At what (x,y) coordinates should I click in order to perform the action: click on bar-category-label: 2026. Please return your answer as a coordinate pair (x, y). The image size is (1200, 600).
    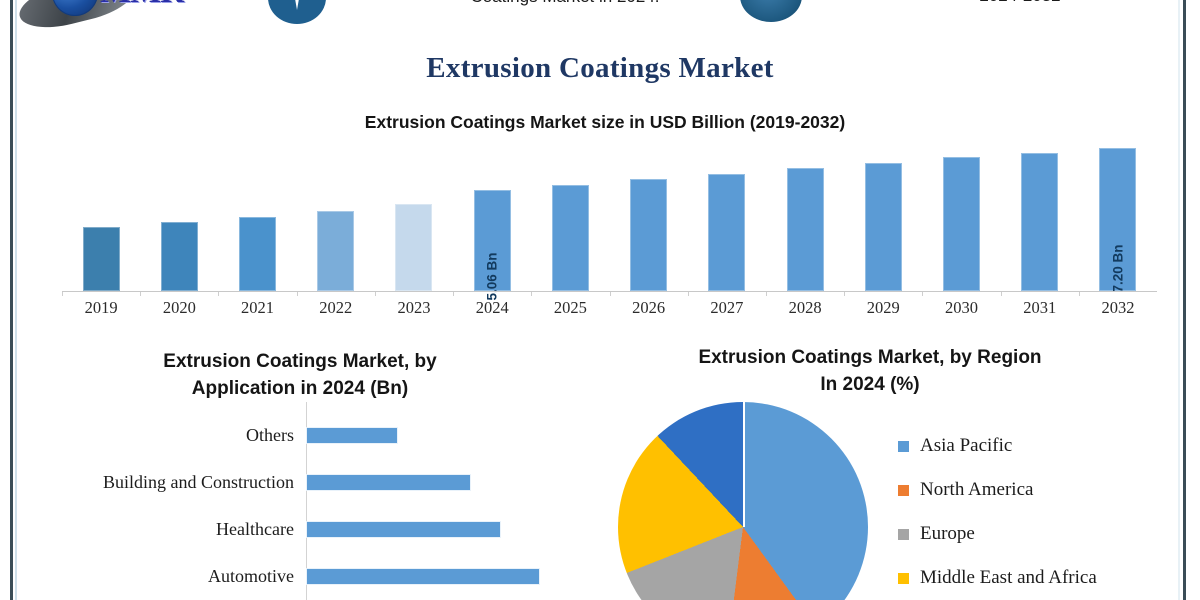
    Looking at the image, I should click on (649, 307).